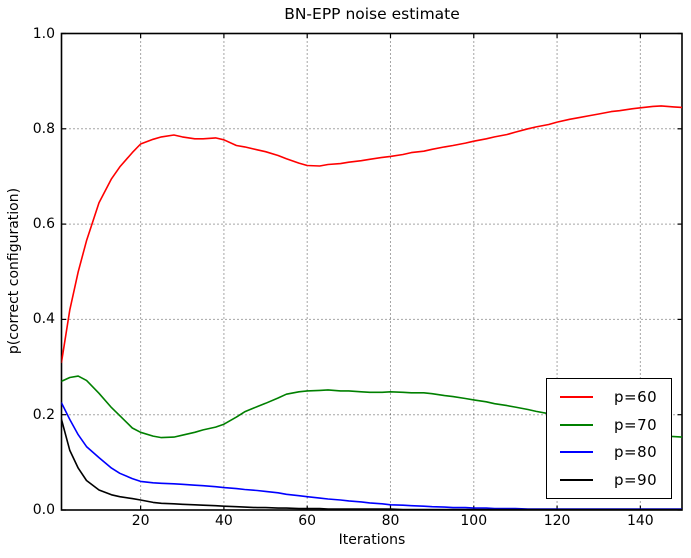 This screenshot has height=558, width=691. What do you see at coordinates (43, 33) in the screenshot?
I see `y-tick-label: 1.0` at bounding box center [43, 33].